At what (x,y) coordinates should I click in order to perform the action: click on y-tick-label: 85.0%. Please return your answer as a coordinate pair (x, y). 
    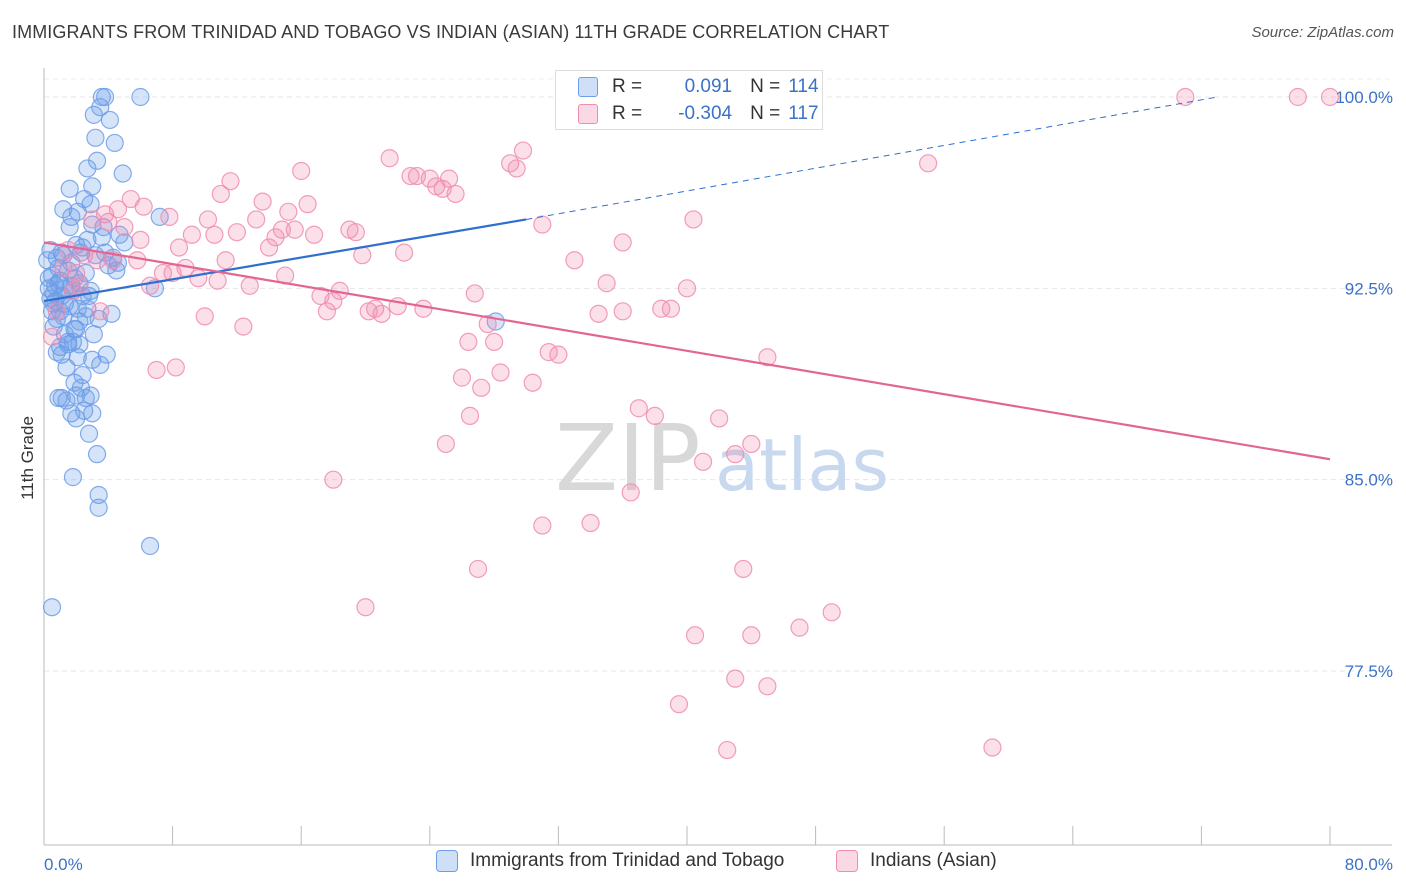
    Looking at the image, I should click on (1369, 480).